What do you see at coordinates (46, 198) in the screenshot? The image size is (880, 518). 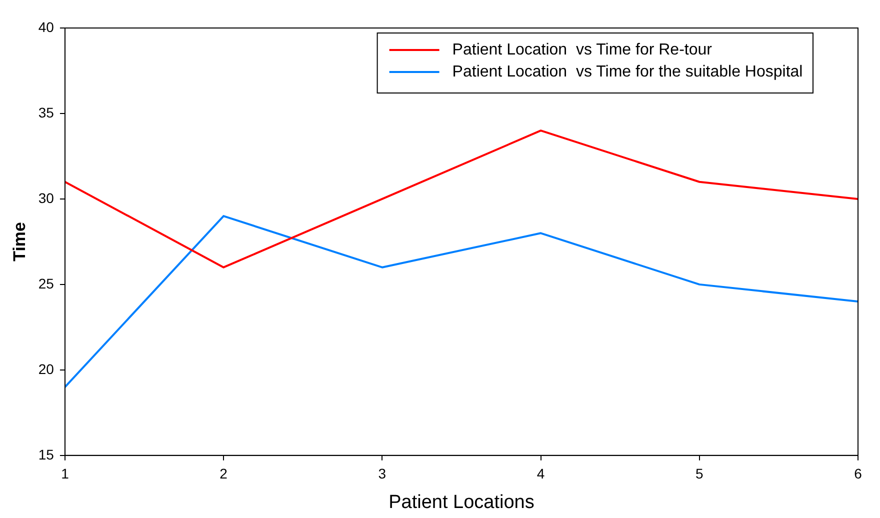 I see `y-tick-label: 30` at bounding box center [46, 198].